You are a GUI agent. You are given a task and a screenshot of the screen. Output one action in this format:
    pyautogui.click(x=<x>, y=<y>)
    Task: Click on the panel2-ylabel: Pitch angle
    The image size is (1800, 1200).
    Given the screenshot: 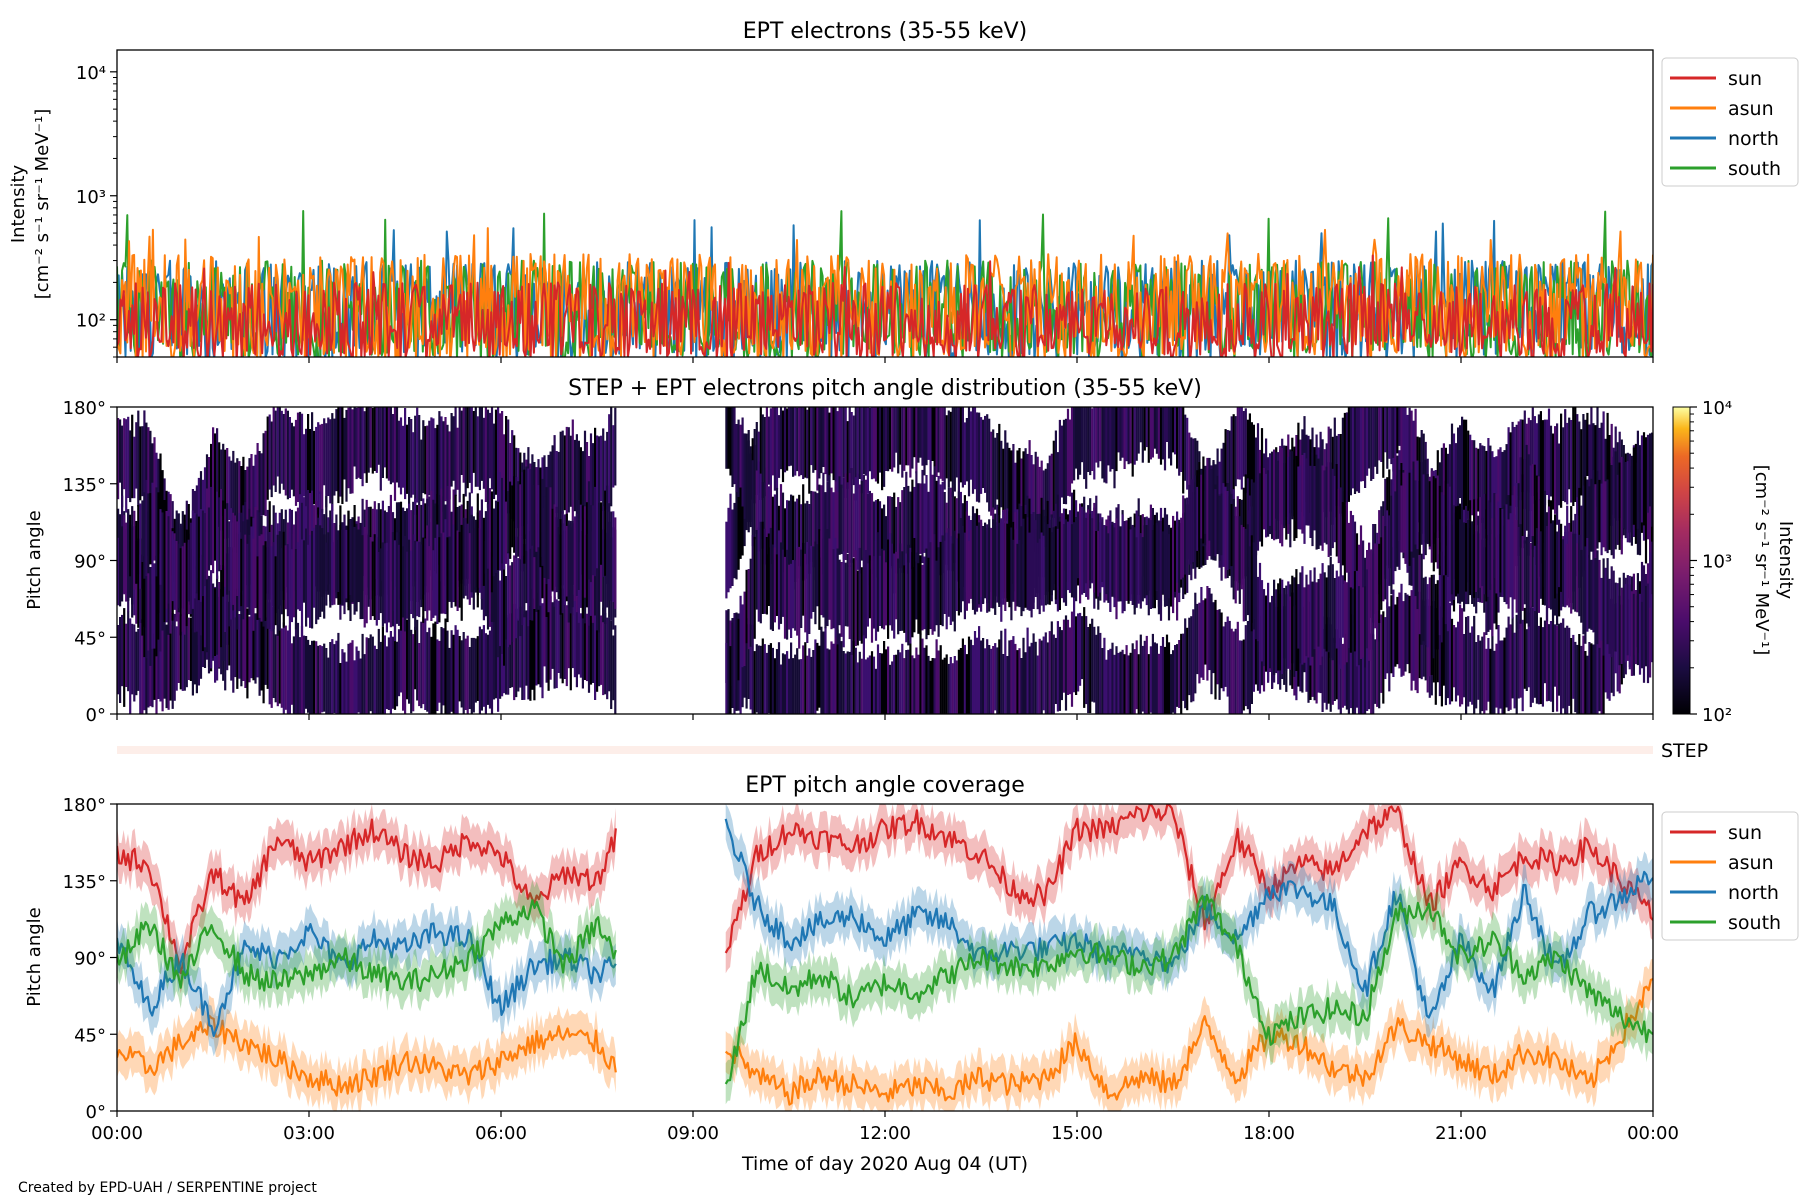 What is the action you would take?
    pyautogui.click(x=34, y=559)
    